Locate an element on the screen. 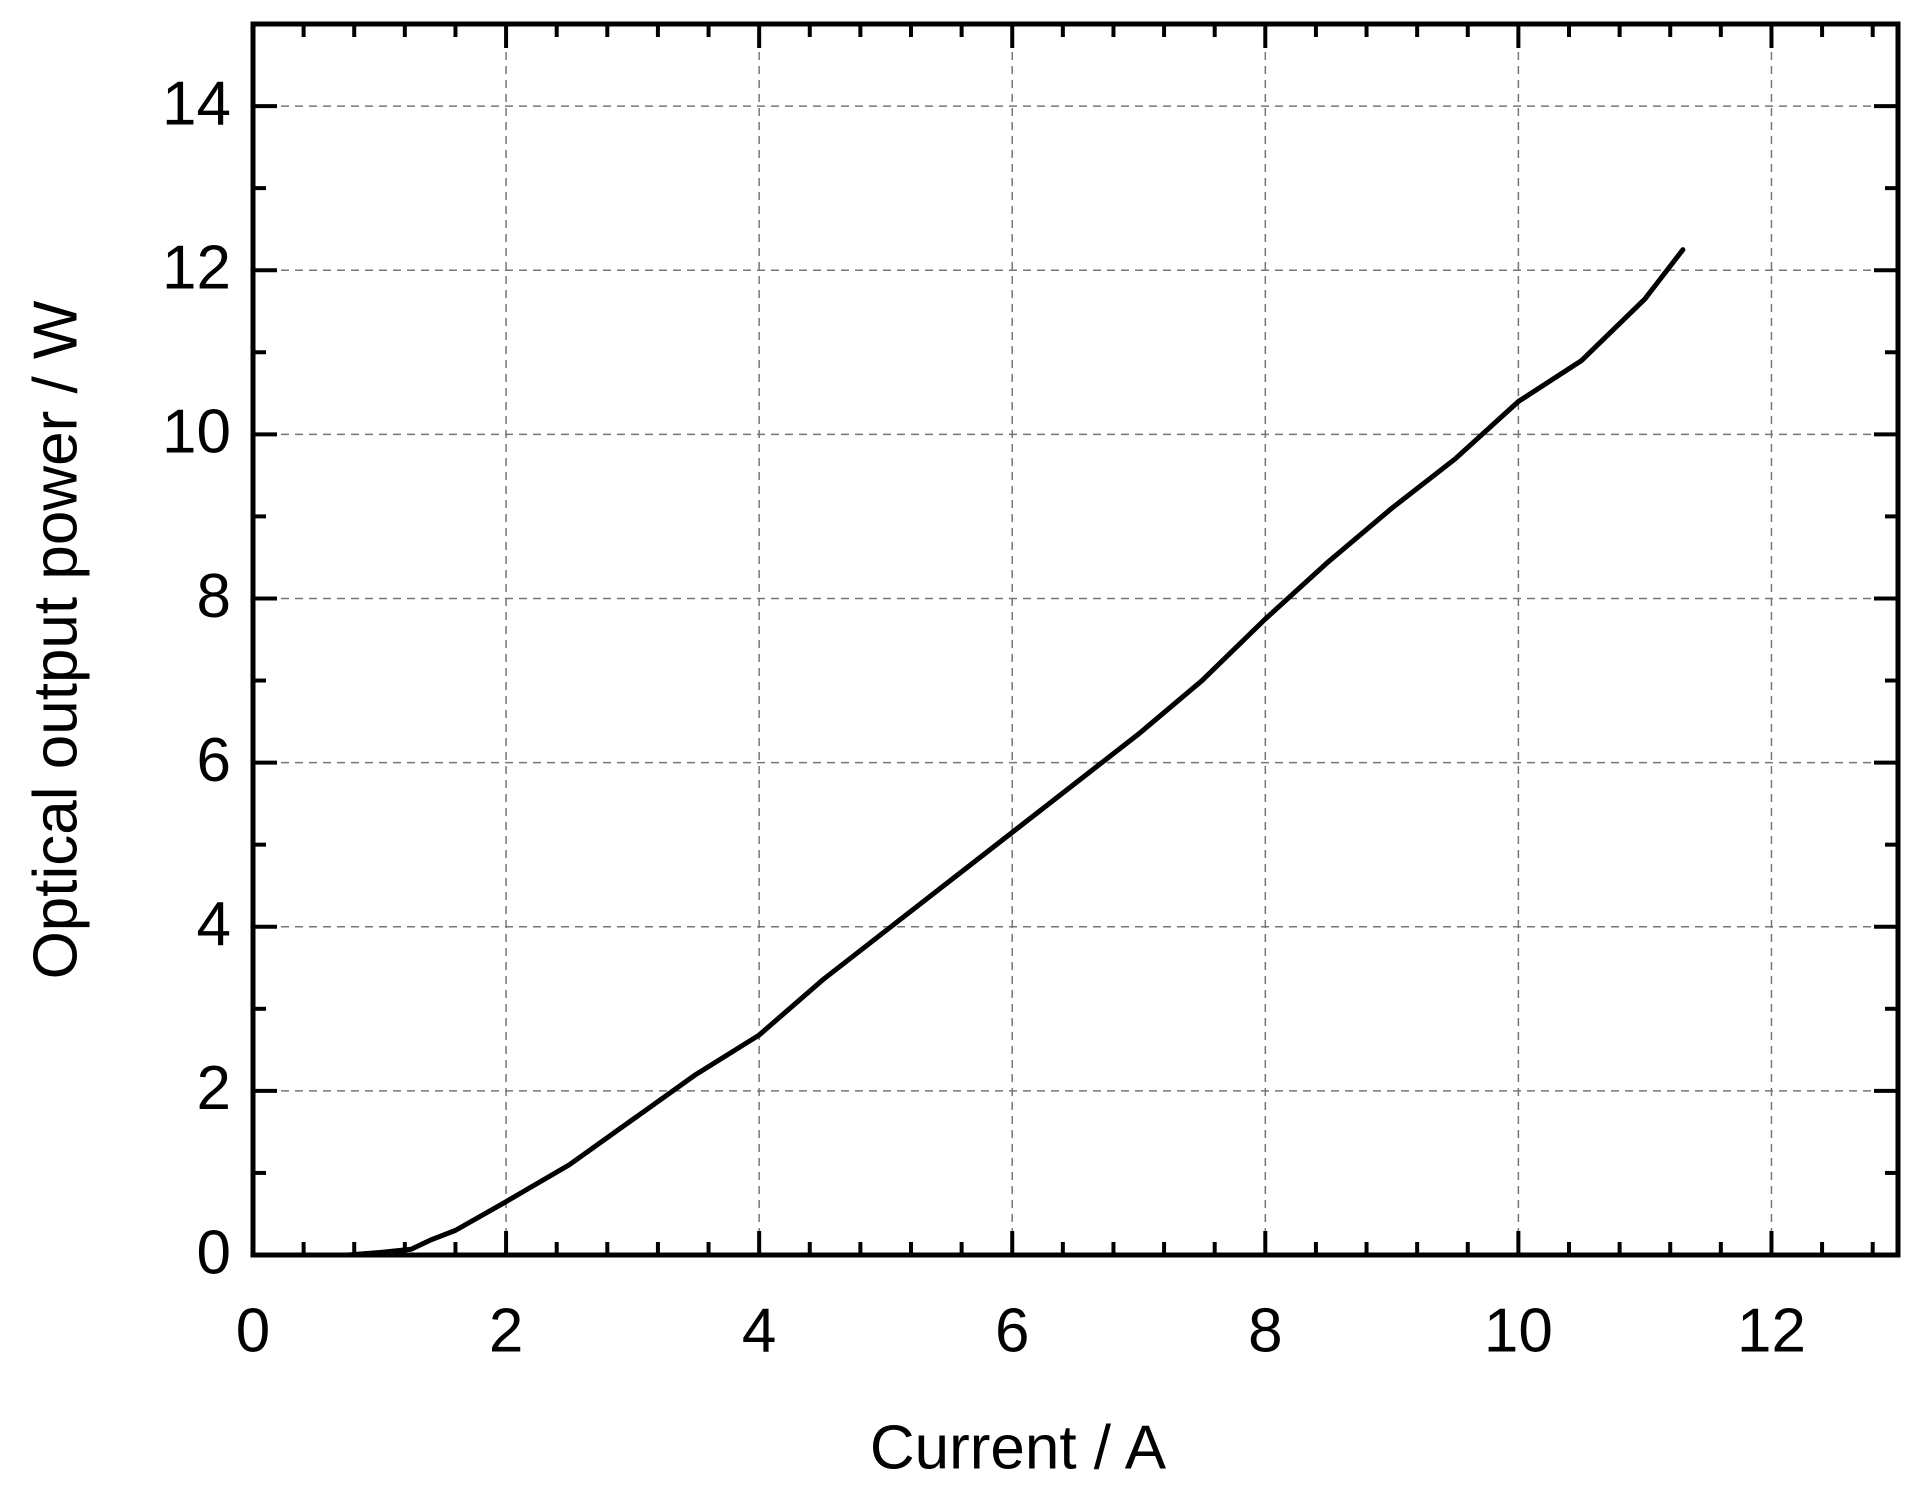 The width and height of the screenshot is (1920, 1496). y-tick-label: 14 is located at coordinates (196, 103).